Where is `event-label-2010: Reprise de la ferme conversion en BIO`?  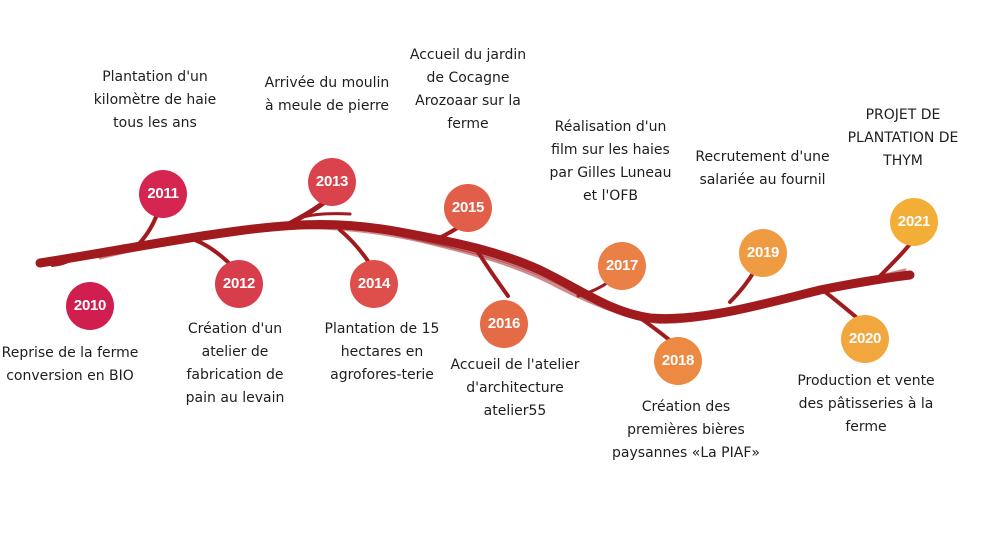 event-label-2010: Reprise de la ferme conversion en BIO is located at coordinates (70, 364).